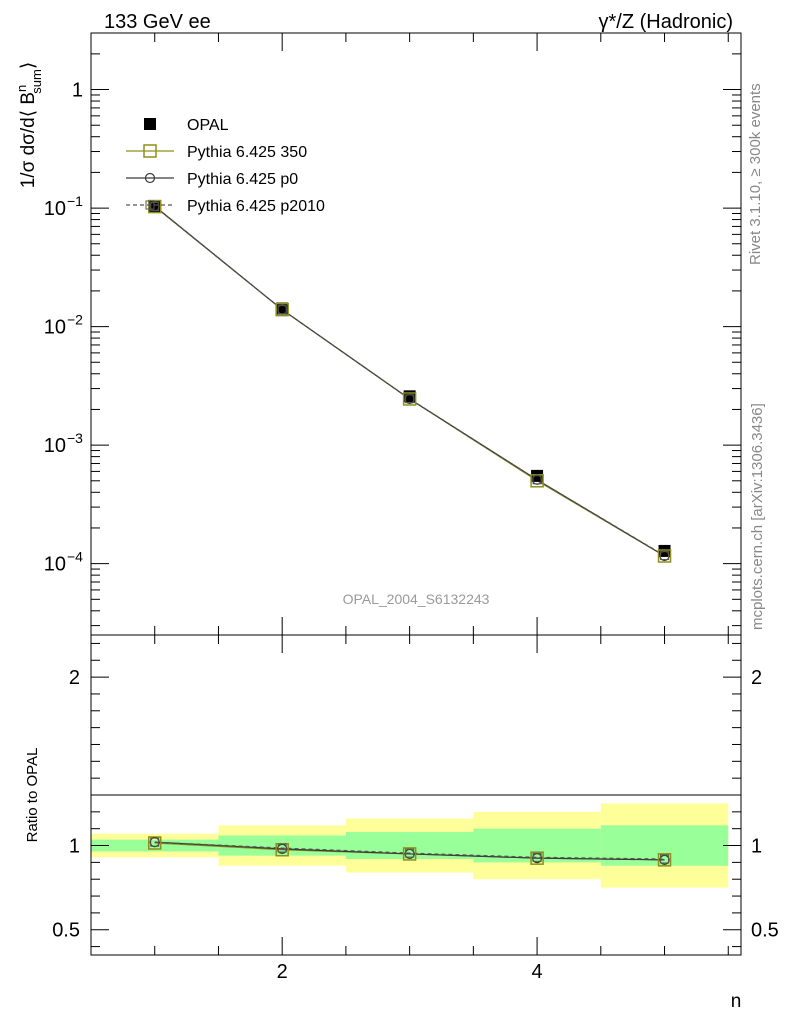  What do you see at coordinates (75, 201) in the screenshot?
I see `y-tick-exponent: −1` at bounding box center [75, 201].